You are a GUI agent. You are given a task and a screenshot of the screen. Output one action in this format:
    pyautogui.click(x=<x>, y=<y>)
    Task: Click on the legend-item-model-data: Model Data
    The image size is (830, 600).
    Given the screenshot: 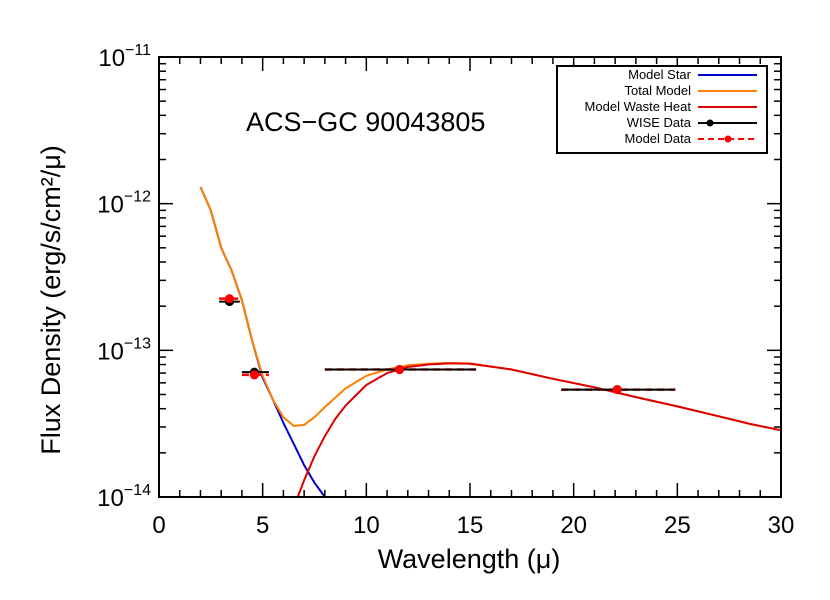 What is the action you would take?
    pyautogui.click(x=691, y=138)
    